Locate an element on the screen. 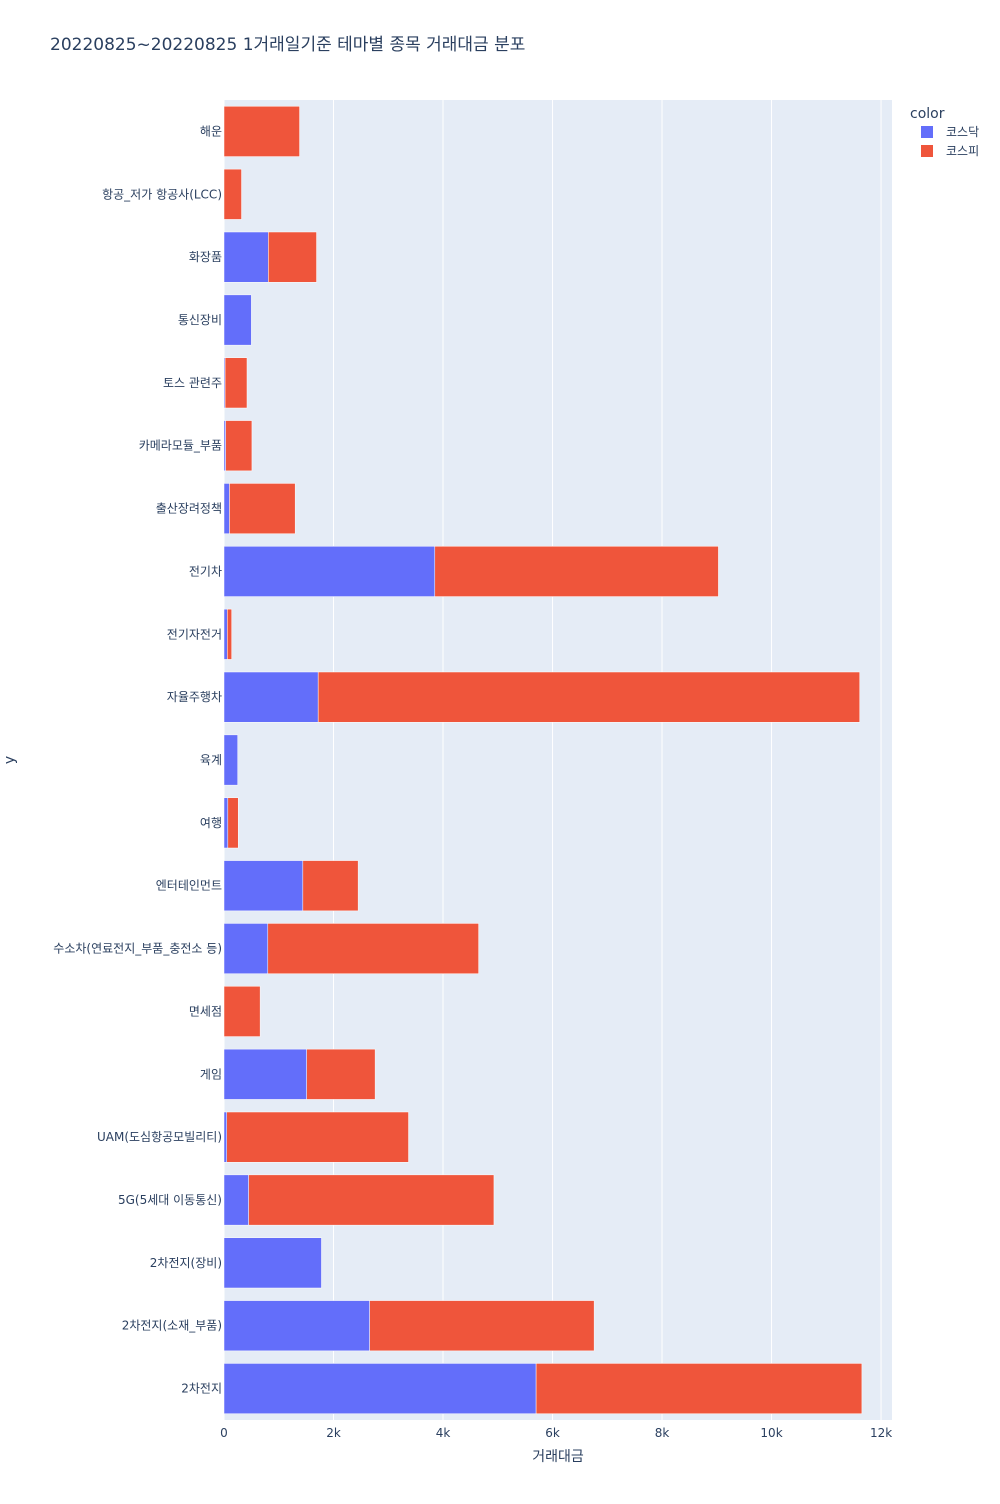 This screenshot has height=1504, width=1000. chart-title: 20220825~20220825 1거래일기준 테마별 종목 거래대금 분포 is located at coordinates (287, 45).